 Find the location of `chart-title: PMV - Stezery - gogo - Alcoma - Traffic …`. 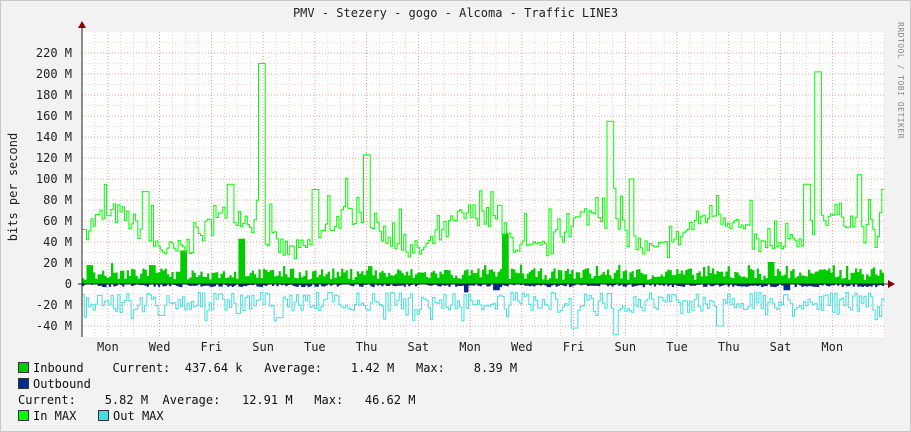

chart-title: PMV - Stezery - gogo - Alcoma - Traffic … is located at coordinates (455, 13).